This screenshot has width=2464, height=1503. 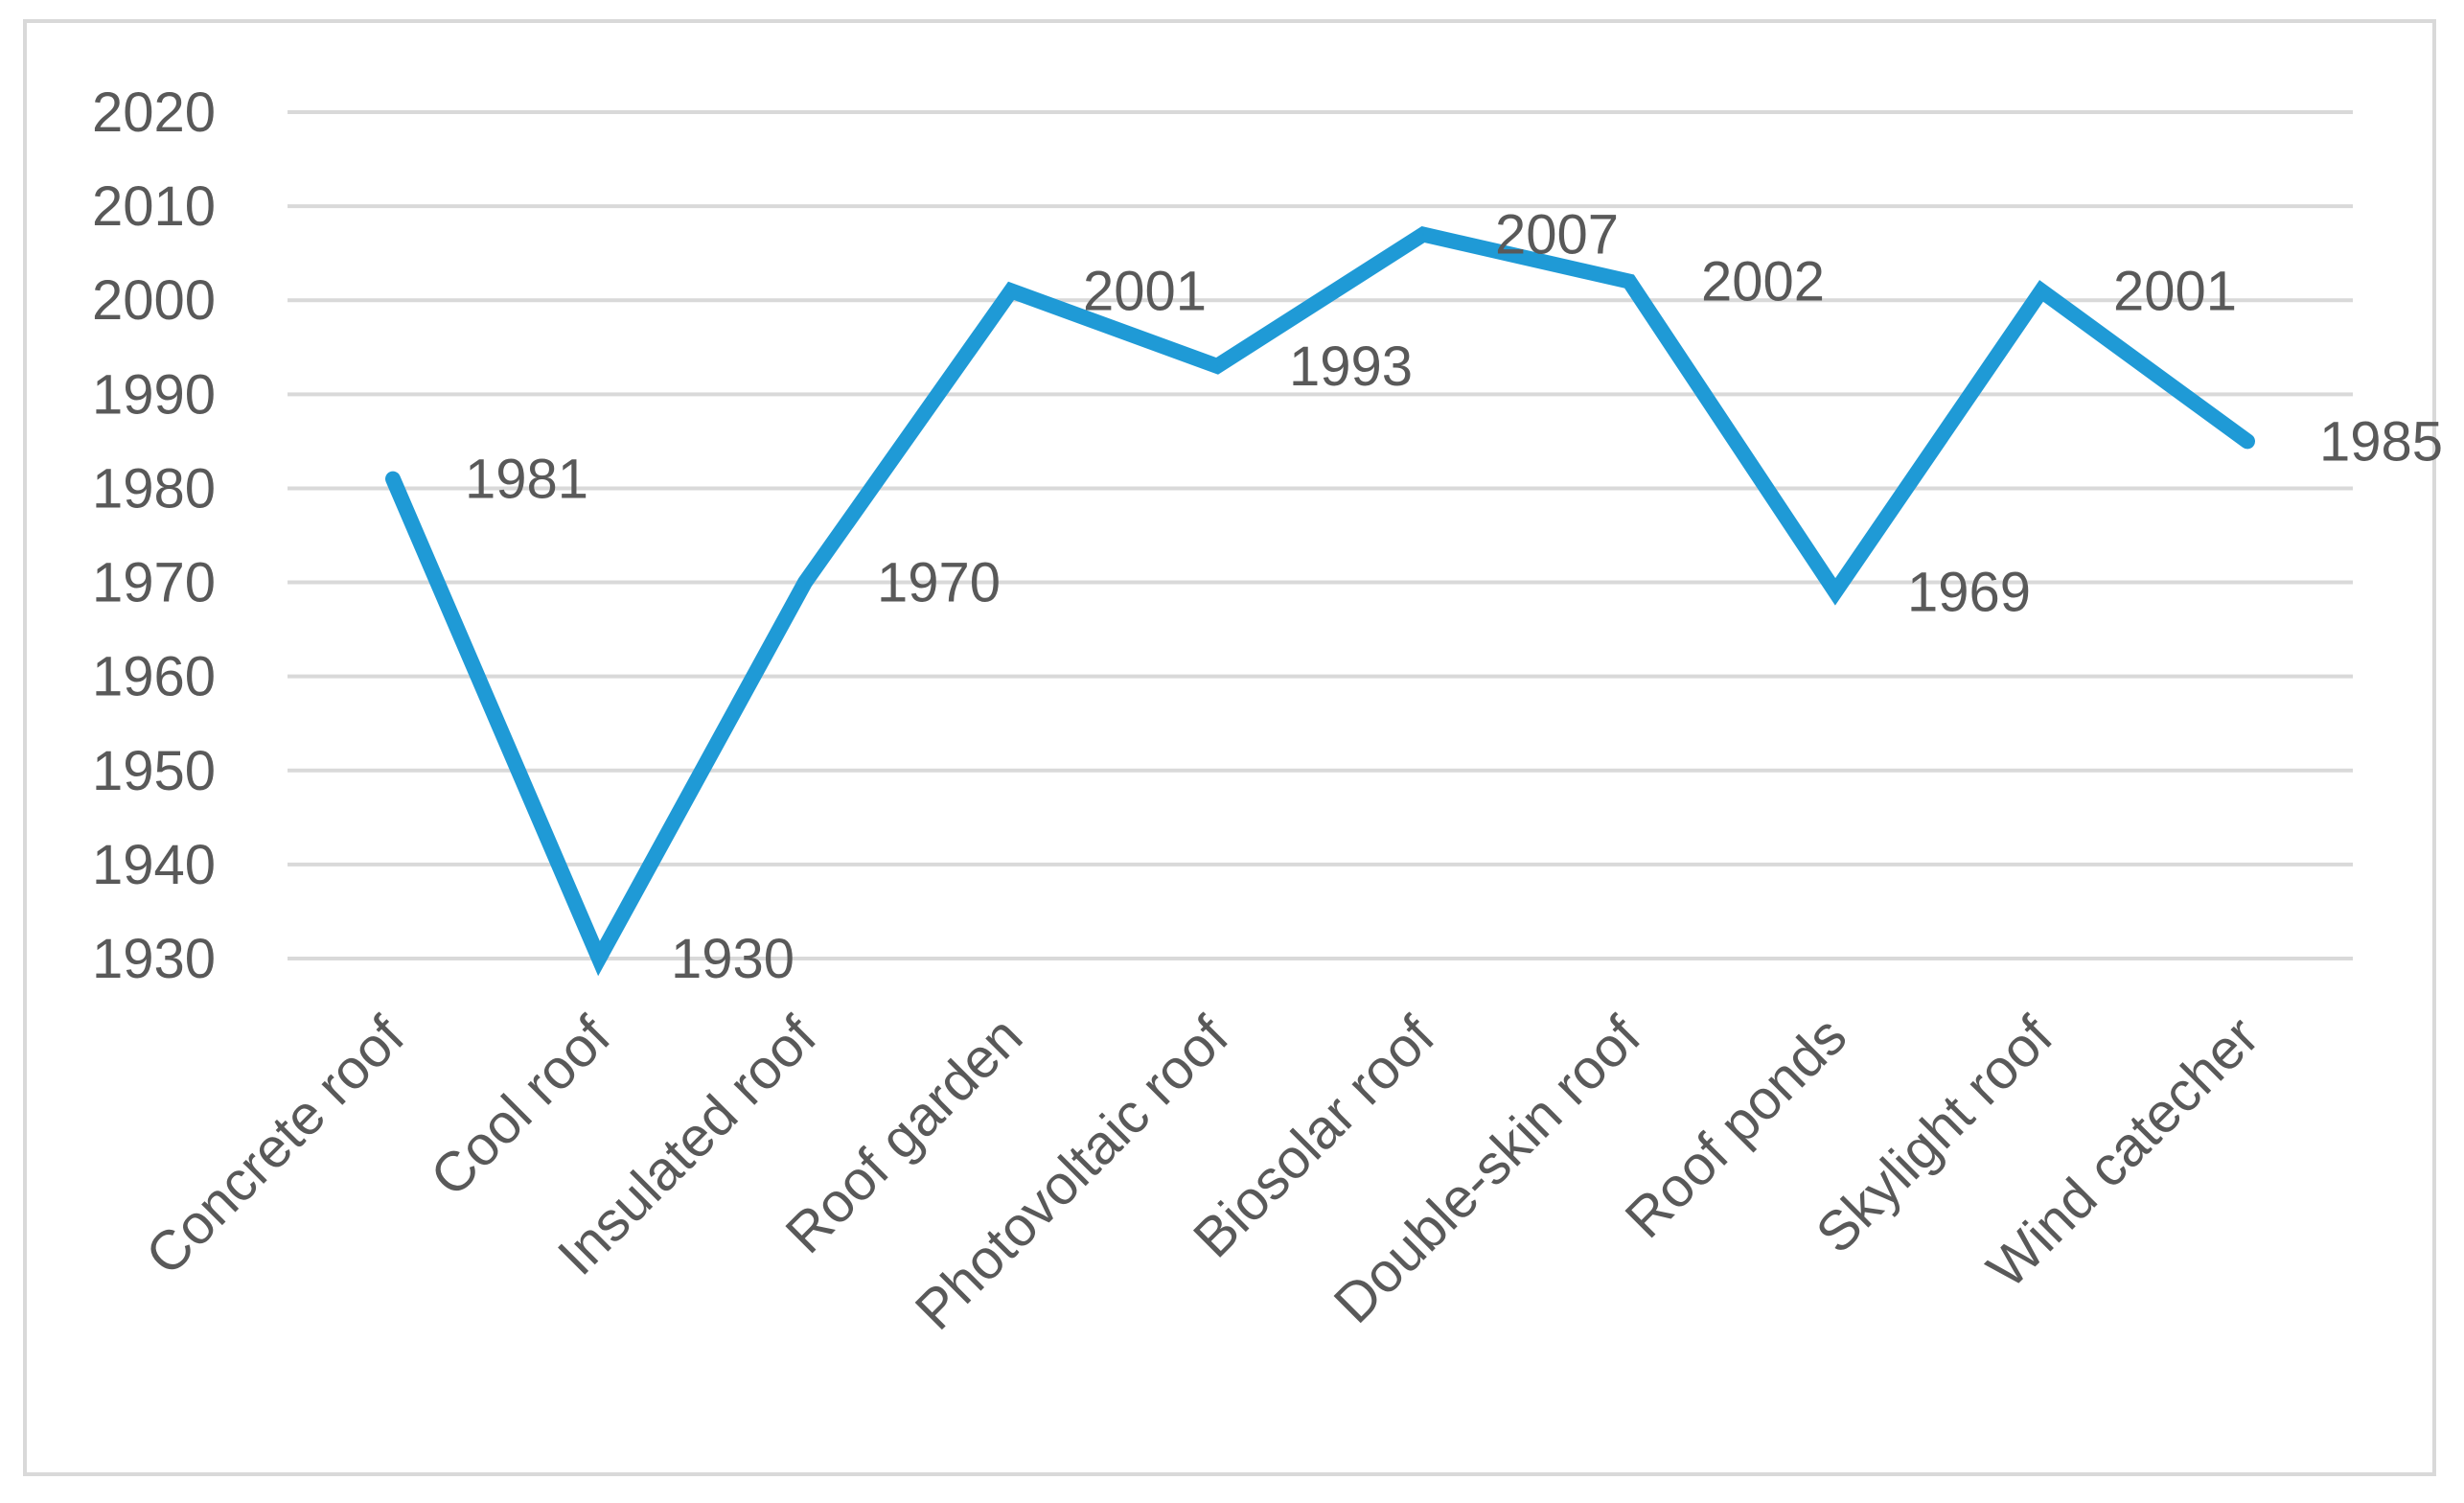 What do you see at coordinates (526, 480) in the screenshot?
I see `data-label: 1981` at bounding box center [526, 480].